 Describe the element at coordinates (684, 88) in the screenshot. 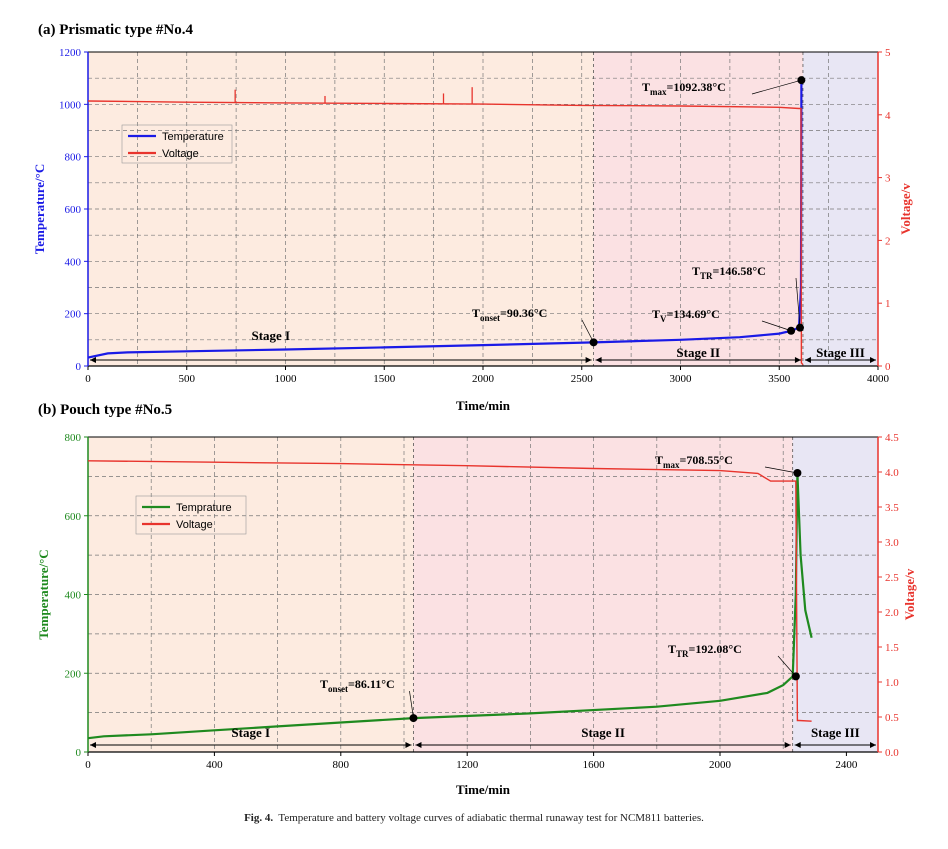

I see `annotation-label: Tmax=1092.38°C` at that location.